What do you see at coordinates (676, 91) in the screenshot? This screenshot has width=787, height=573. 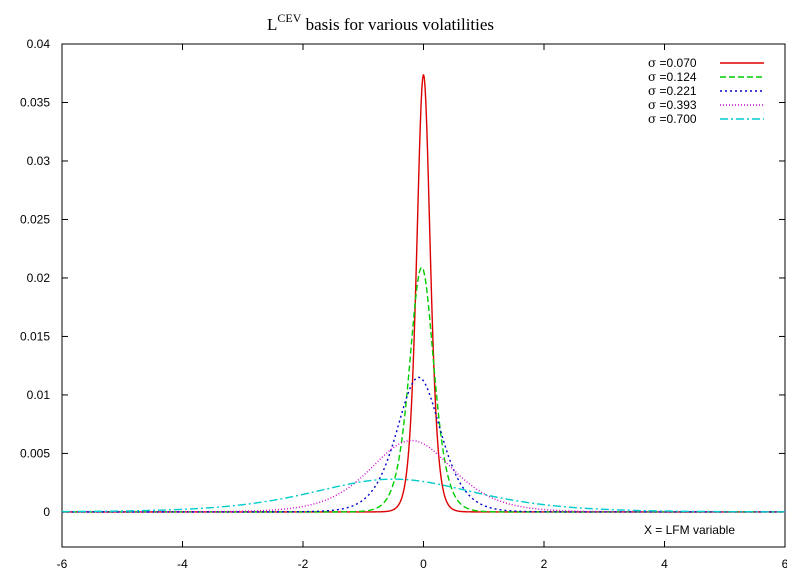 I see `legend-value: =0.221` at bounding box center [676, 91].